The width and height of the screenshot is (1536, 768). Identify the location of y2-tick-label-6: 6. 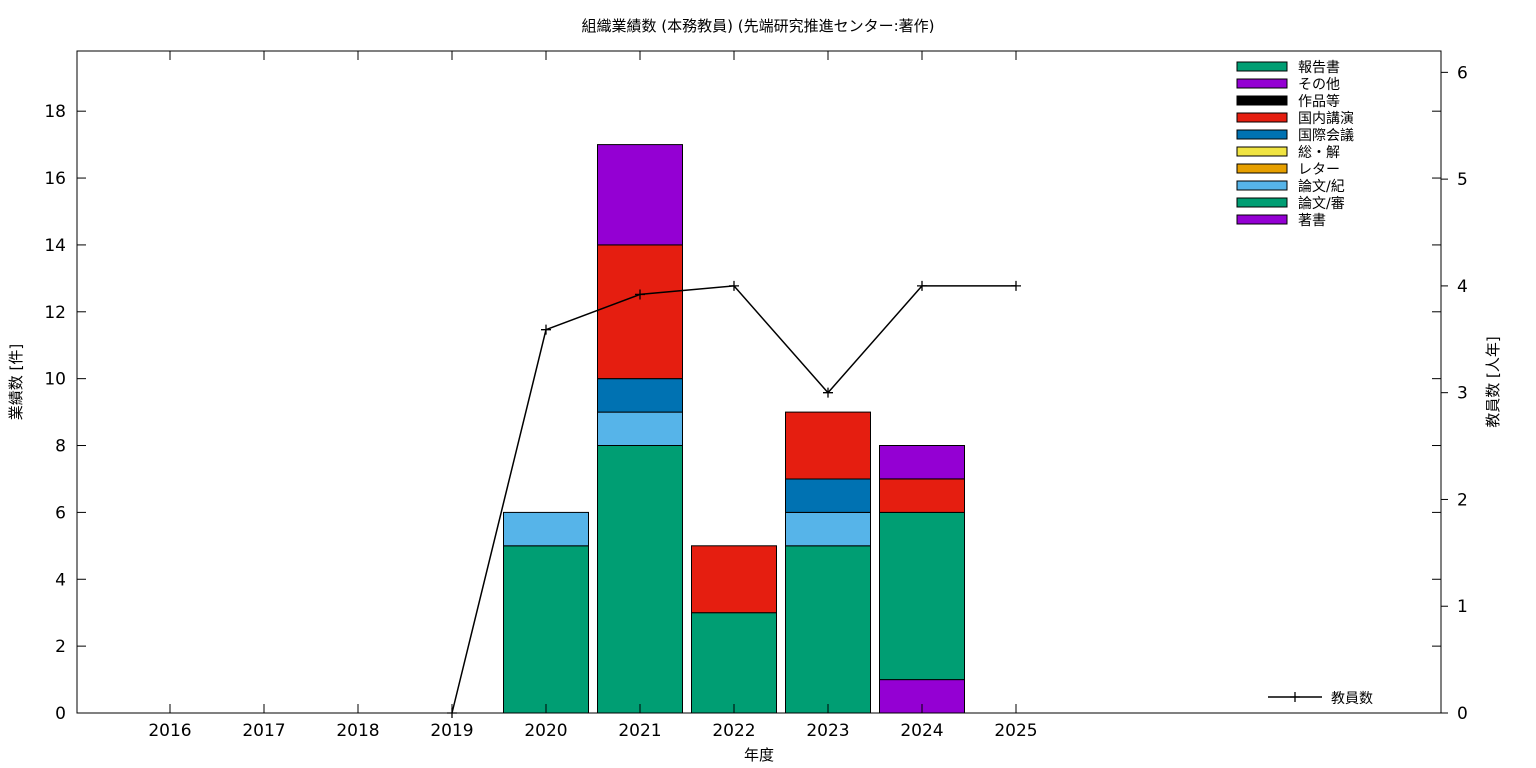
(1462, 73).